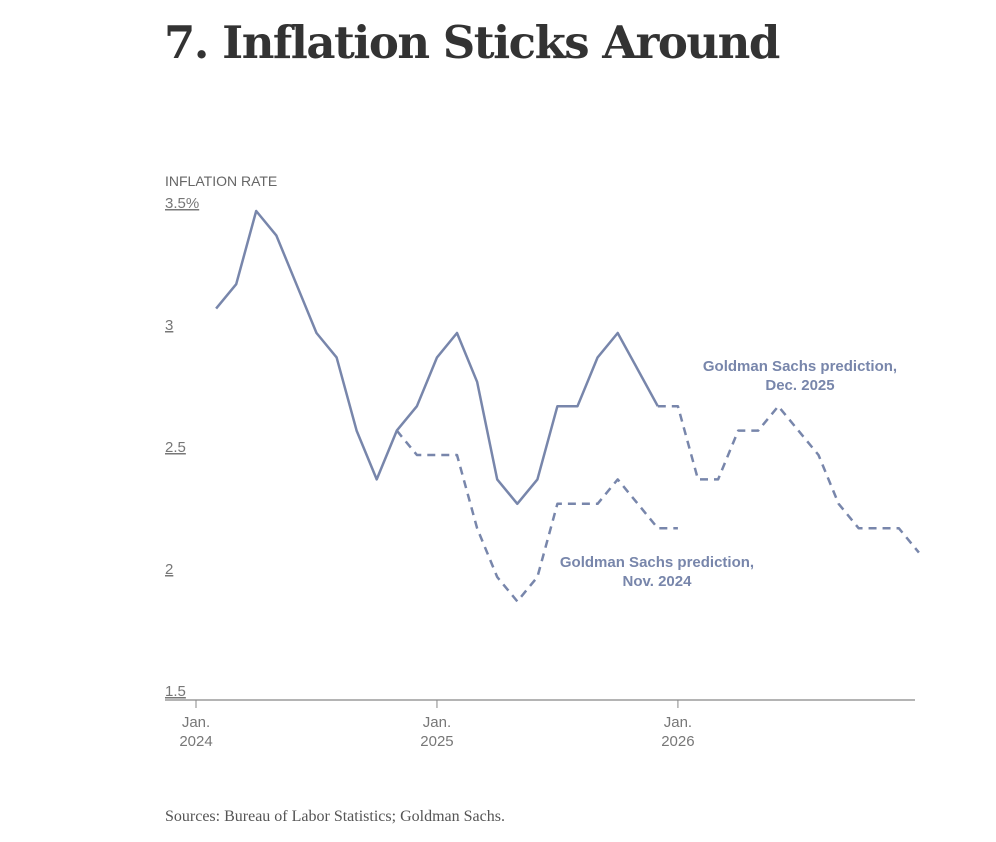  Describe the element at coordinates (175, 447) in the screenshot. I see `y-tick-label: 2.5` at that location.